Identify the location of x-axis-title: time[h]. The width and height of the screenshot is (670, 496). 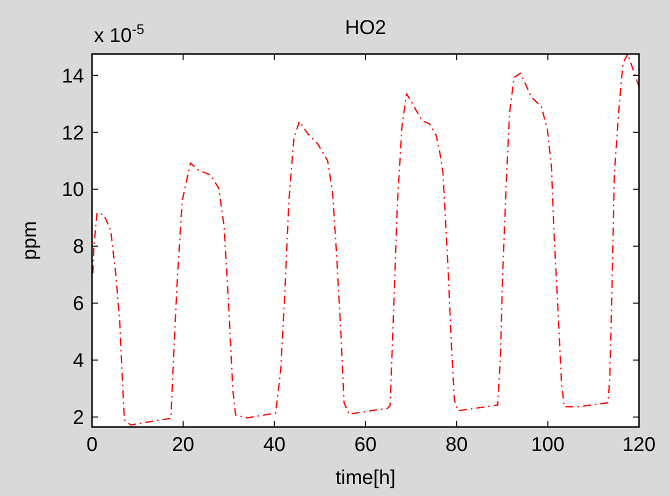
(365, 478).